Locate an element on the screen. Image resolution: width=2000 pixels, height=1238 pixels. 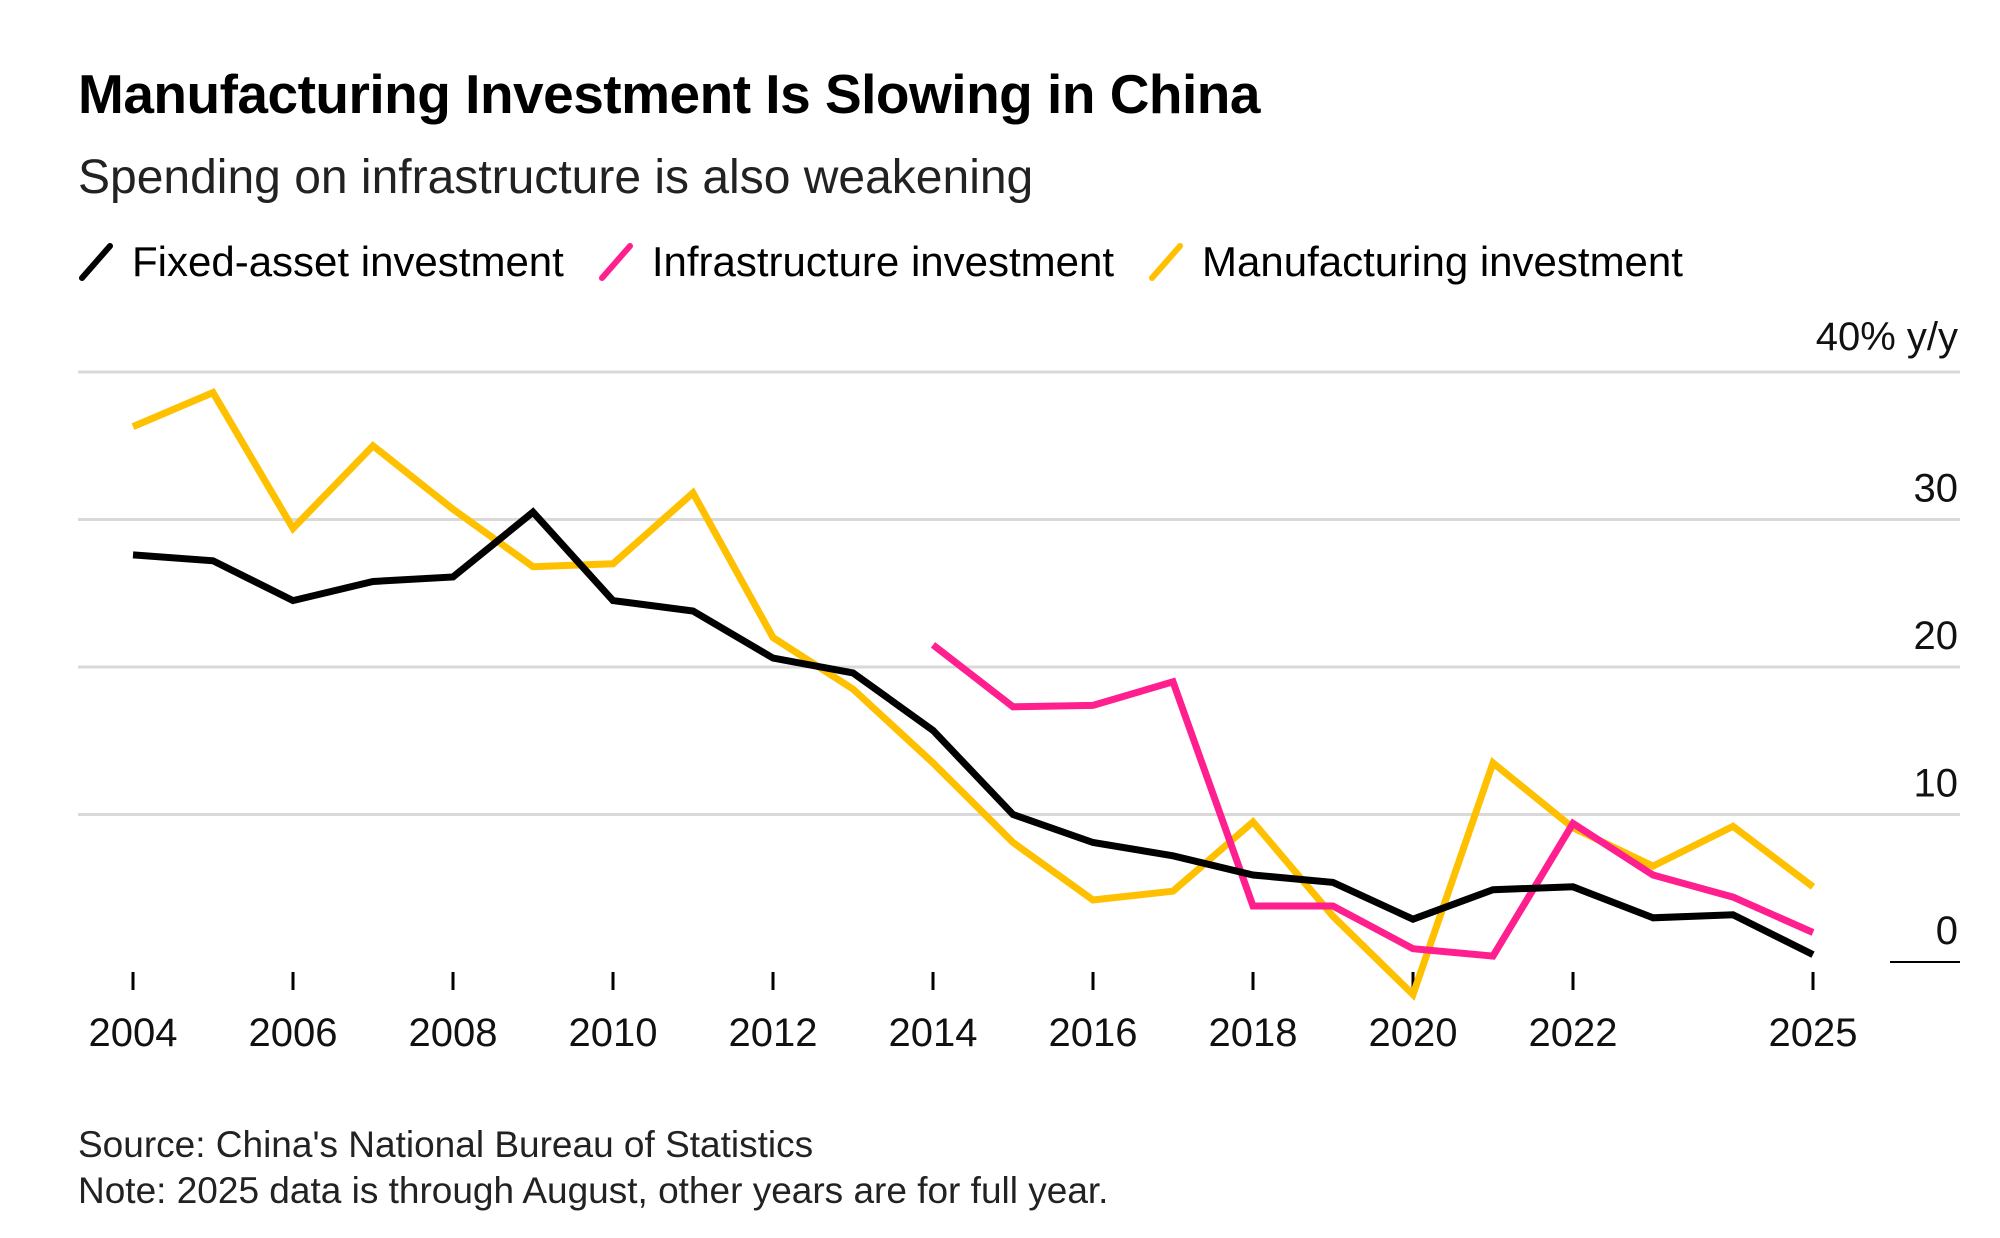
legend-swatch-infrastructure is located at coordinates (615, 262).